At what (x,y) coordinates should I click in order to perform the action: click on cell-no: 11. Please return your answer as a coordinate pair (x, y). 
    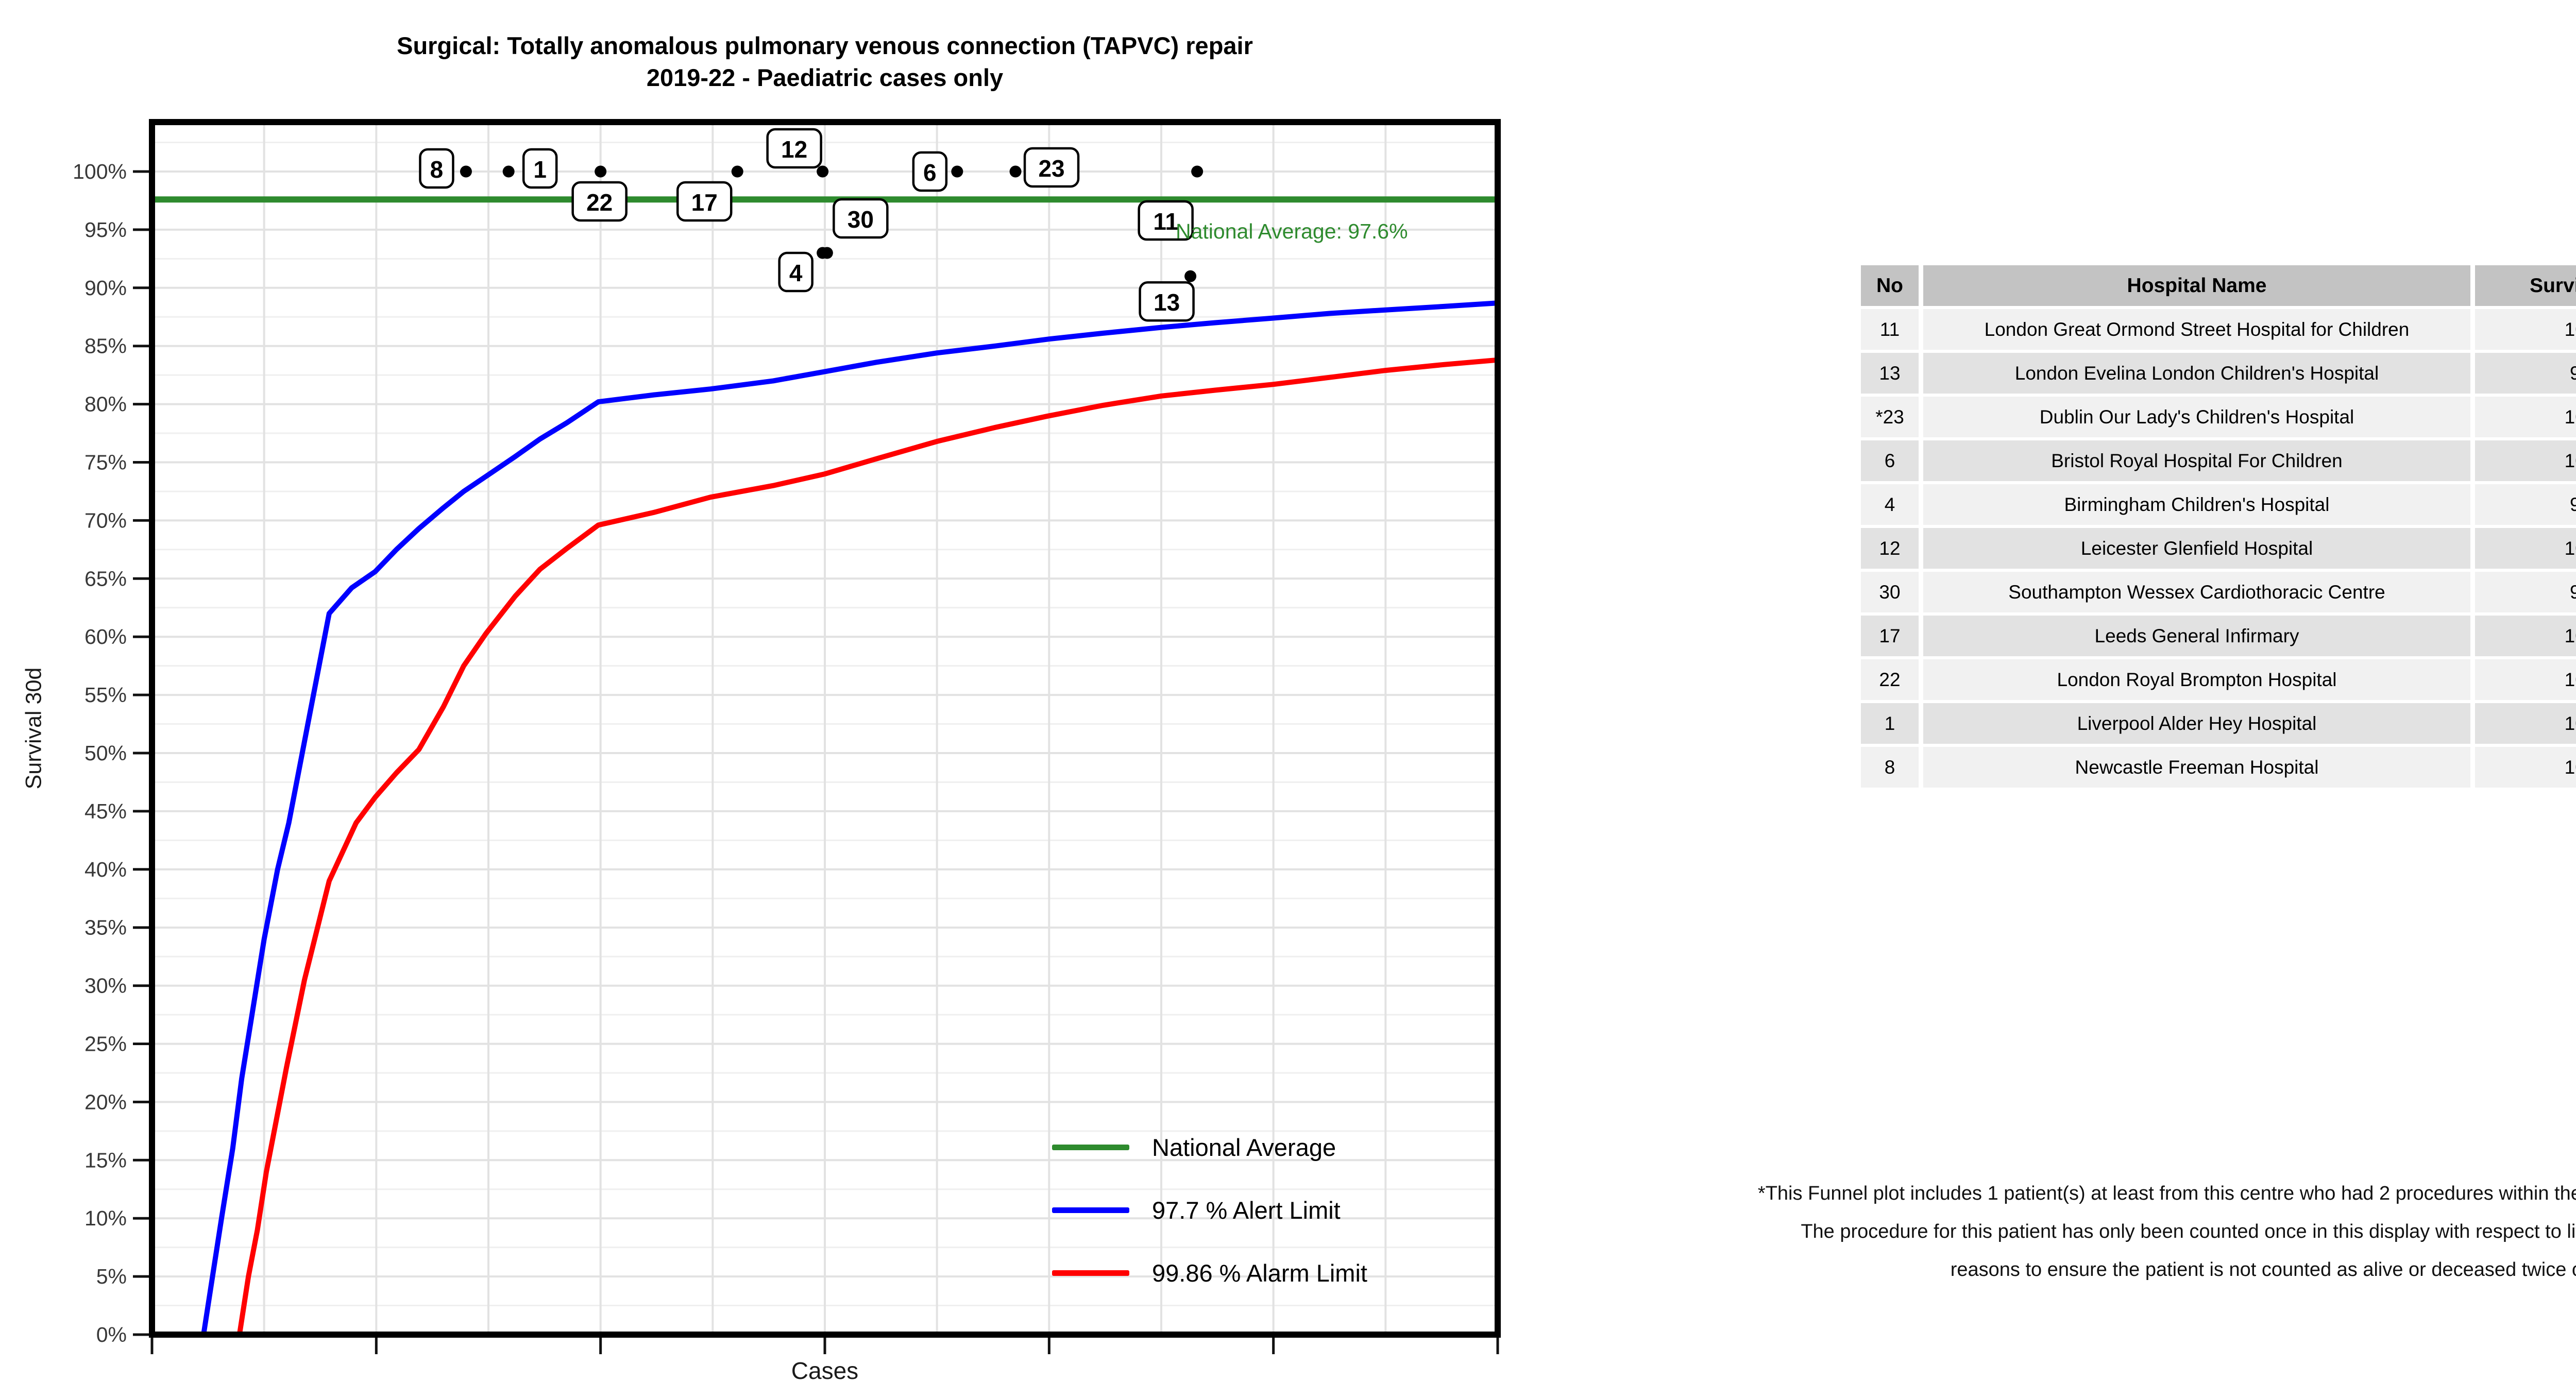
    Looking at the image, I should click on (1890, 329).